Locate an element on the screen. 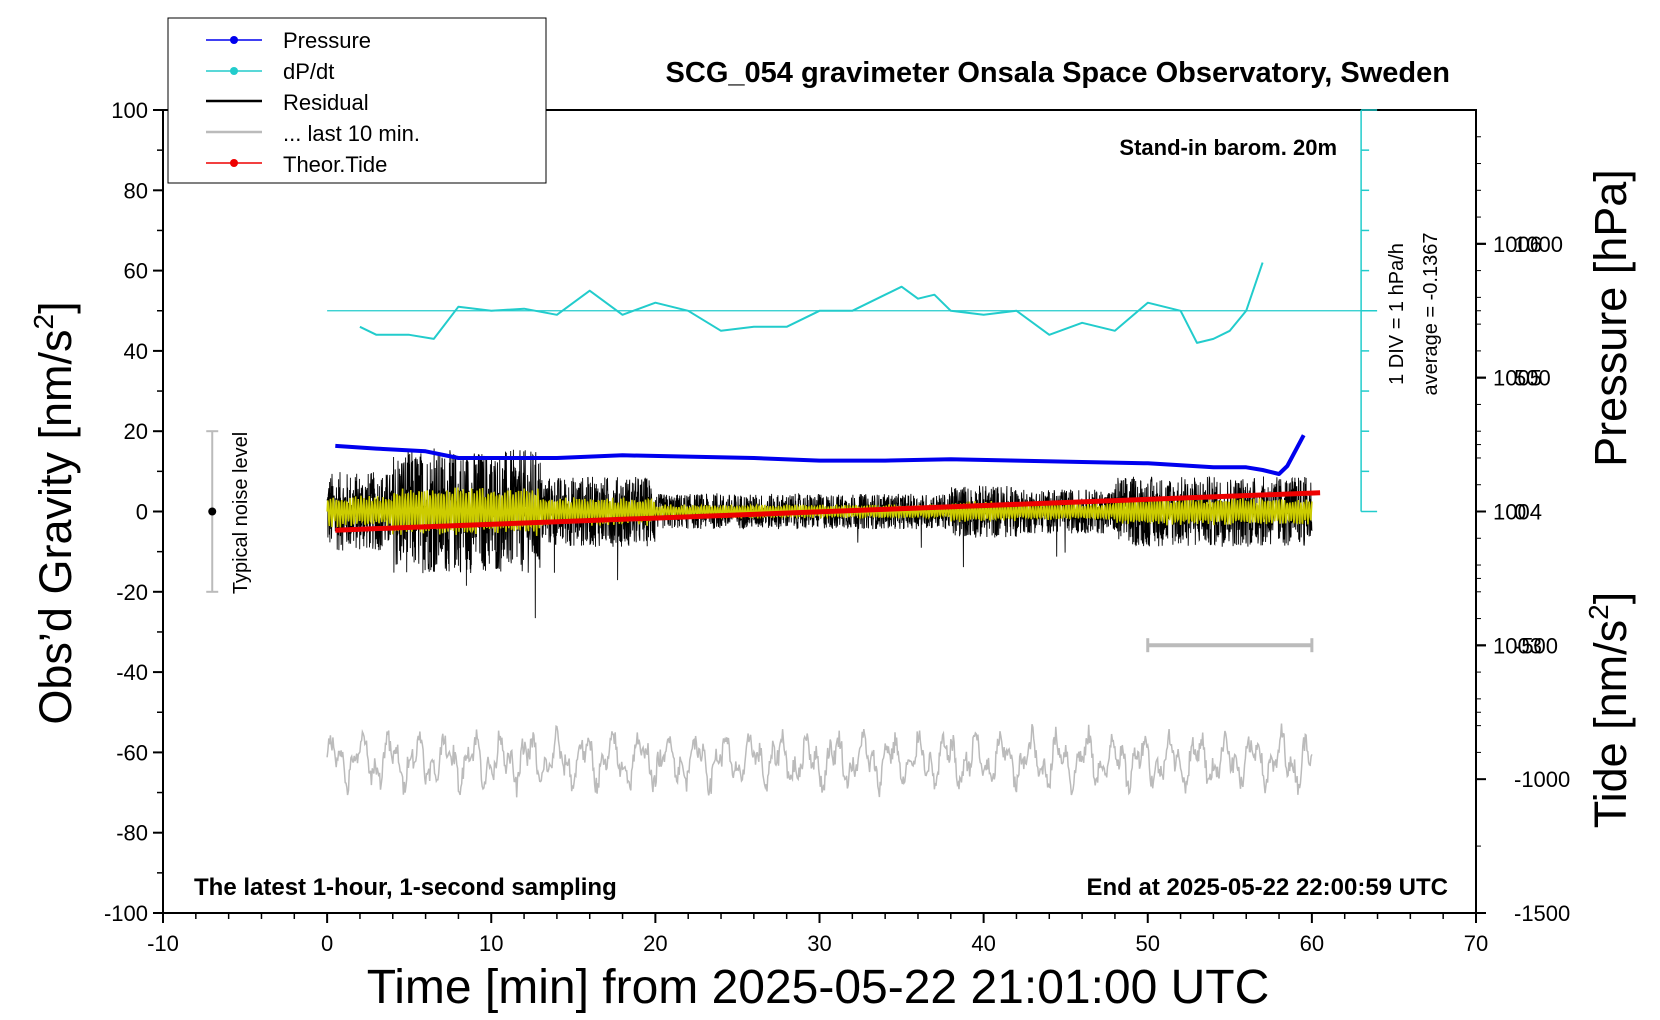  pressure-tick-label: 1003 is located at coordinates (1517, 645).